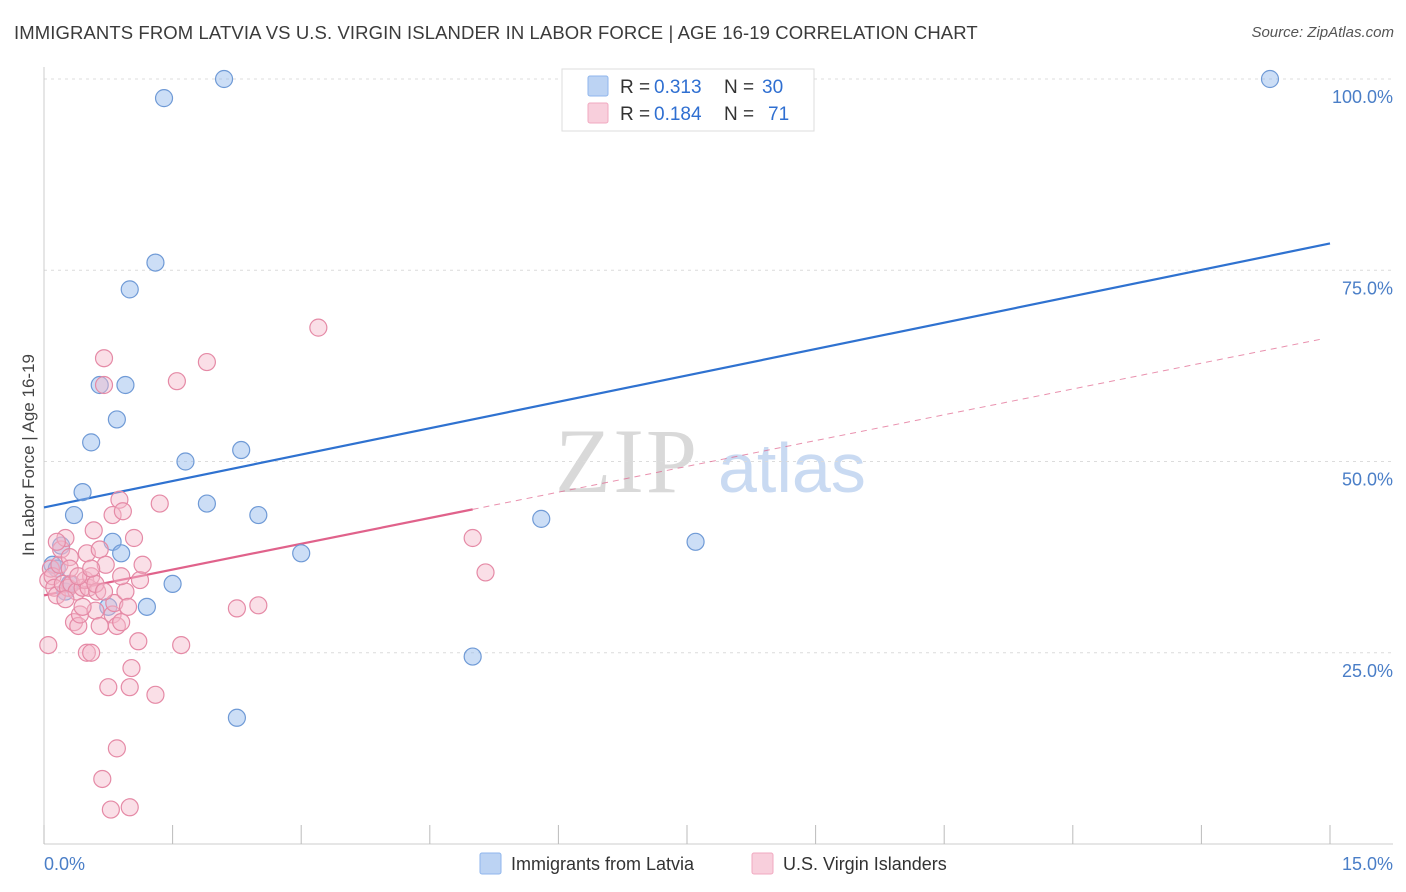 Image resolution: width=1406 pixels, height=892 pixels. Describe the element at coordinates (603, 864) in the screenshot. I see `bottom-legend-label-latvia: Immigrants from Latvia` at that location.